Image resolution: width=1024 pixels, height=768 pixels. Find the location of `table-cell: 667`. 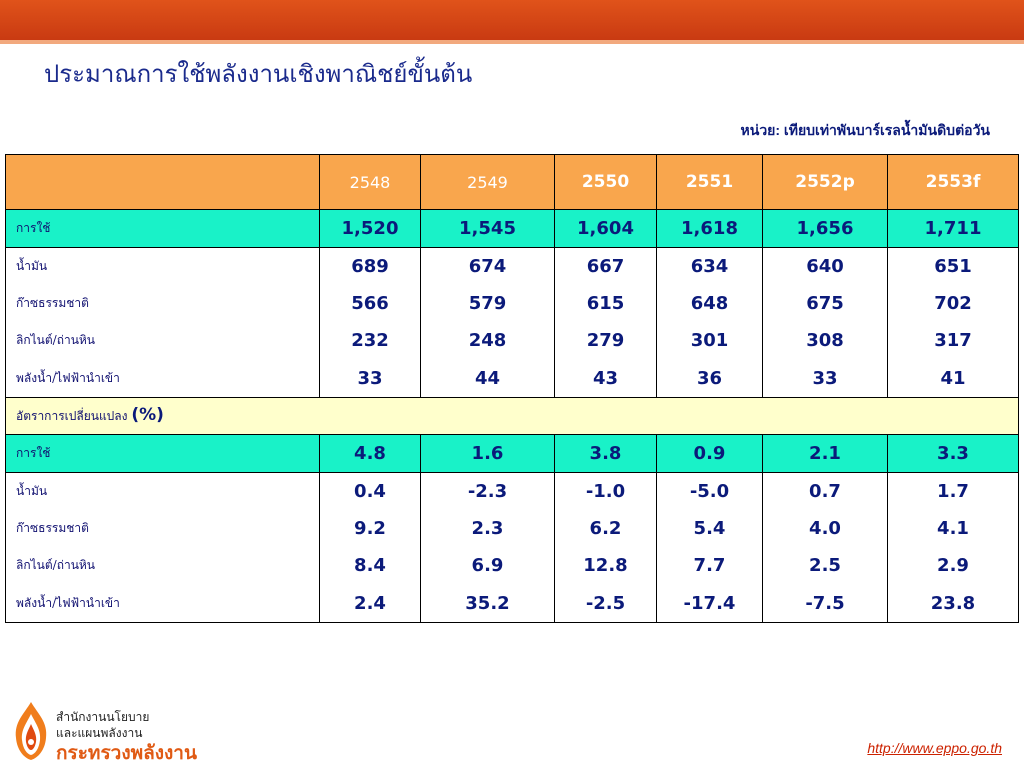

table-cell: 667 is located at coordinates (605, 266).